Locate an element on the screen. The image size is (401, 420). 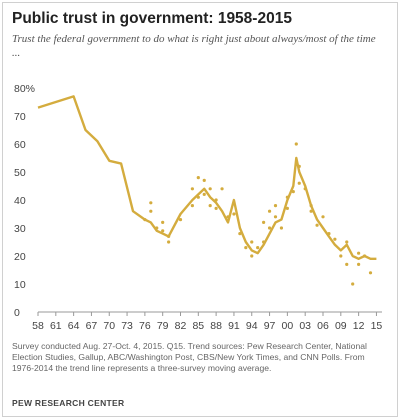
y-tick-label: 60 is located at coordinates (20, 145).